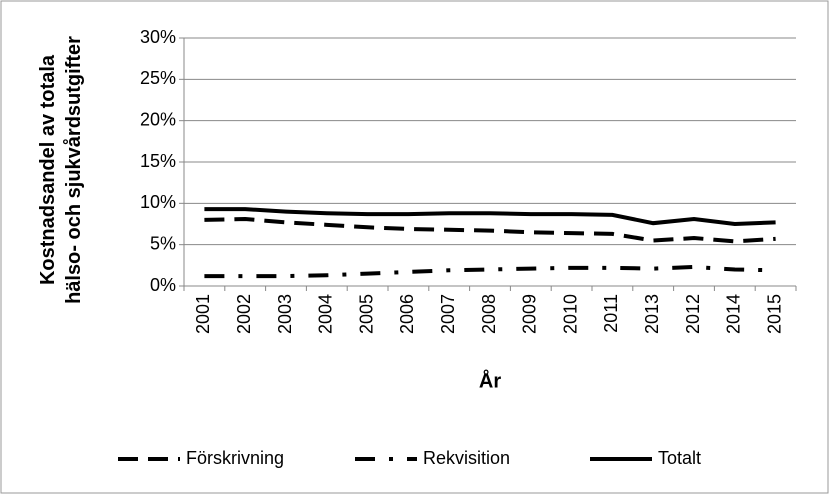 This screenshot has height=494, width=829. What do you see at coordinates (203, 314) in the screenshot?
I see `x-tick-label: 2001` at bounding box center [203, 314].